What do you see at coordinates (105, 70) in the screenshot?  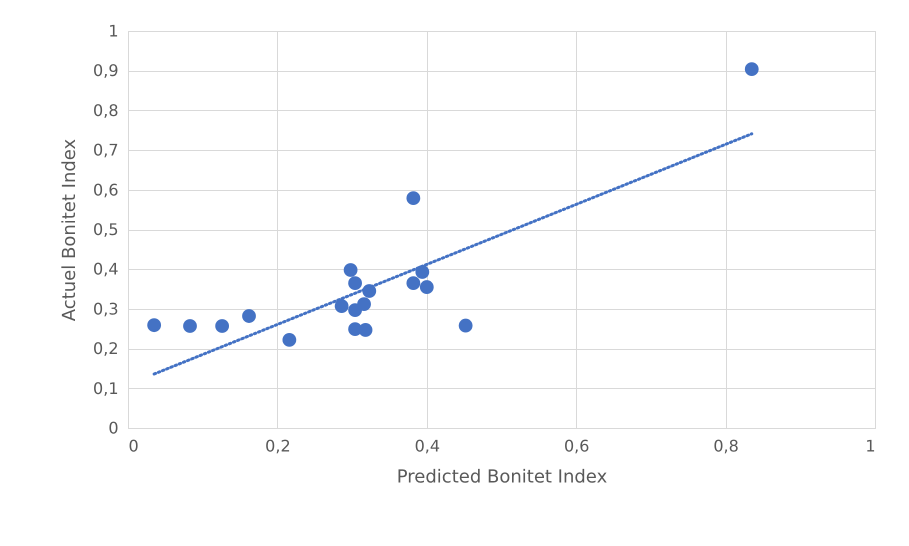 I see `y-tick-label: 0,9` at bounding box center [105, 70].